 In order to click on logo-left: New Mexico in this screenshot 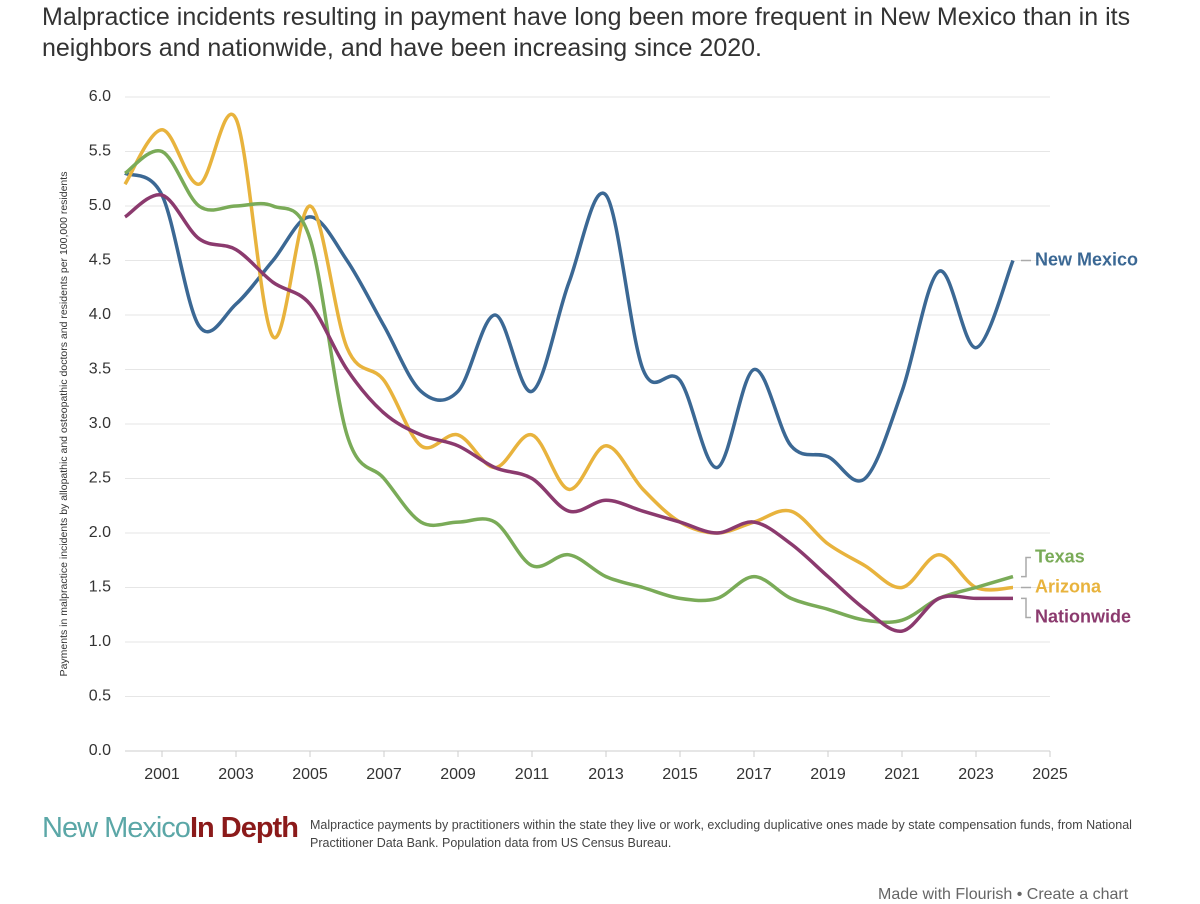, I will do `click(116, 828)`.